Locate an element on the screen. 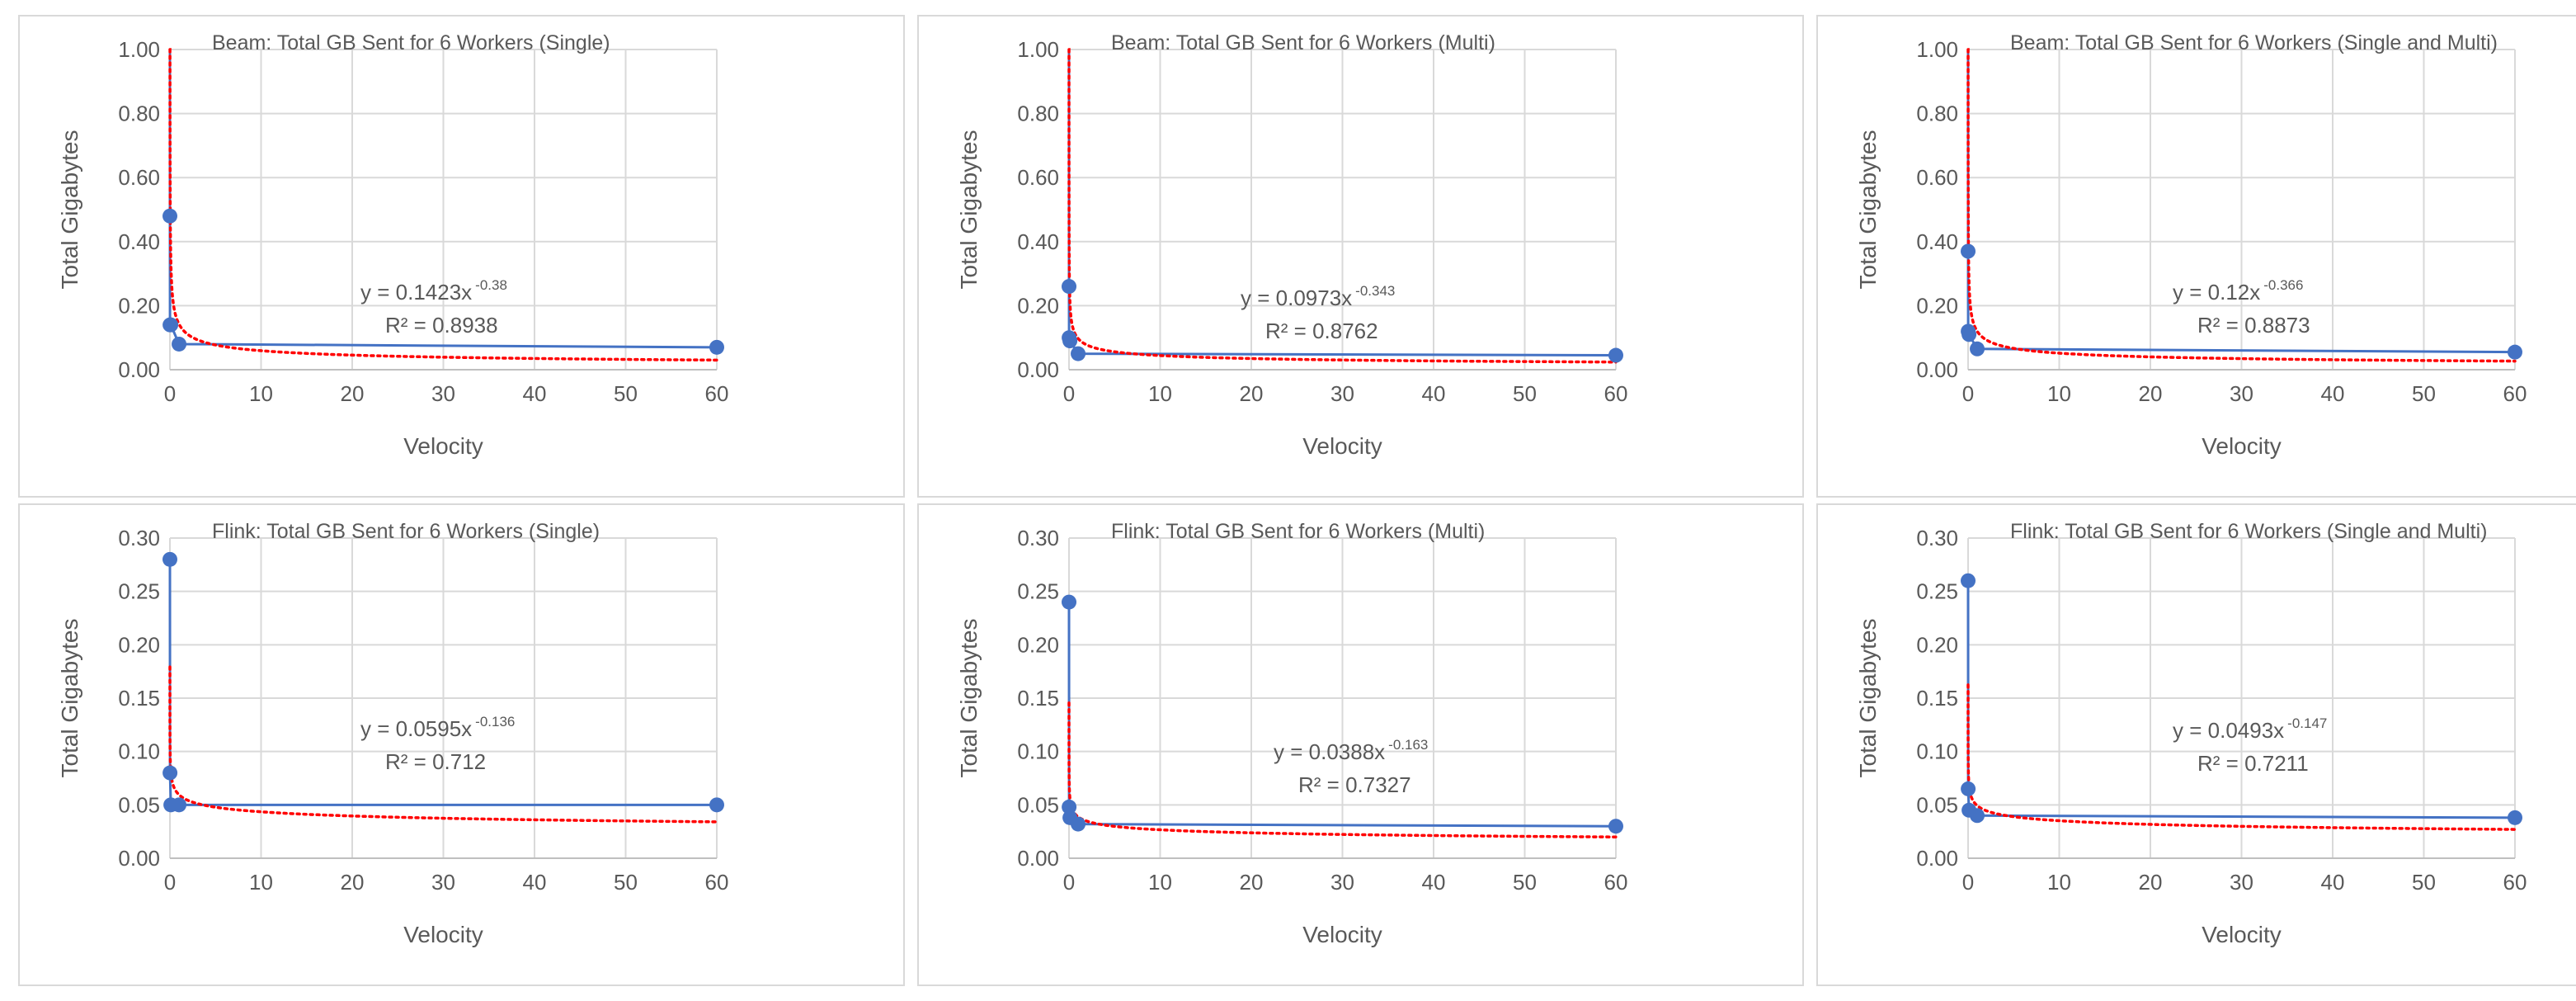 This screenshot has height=1001, width=2576. trend-exponent: -0.163 is located at coordinates (1408, 745).